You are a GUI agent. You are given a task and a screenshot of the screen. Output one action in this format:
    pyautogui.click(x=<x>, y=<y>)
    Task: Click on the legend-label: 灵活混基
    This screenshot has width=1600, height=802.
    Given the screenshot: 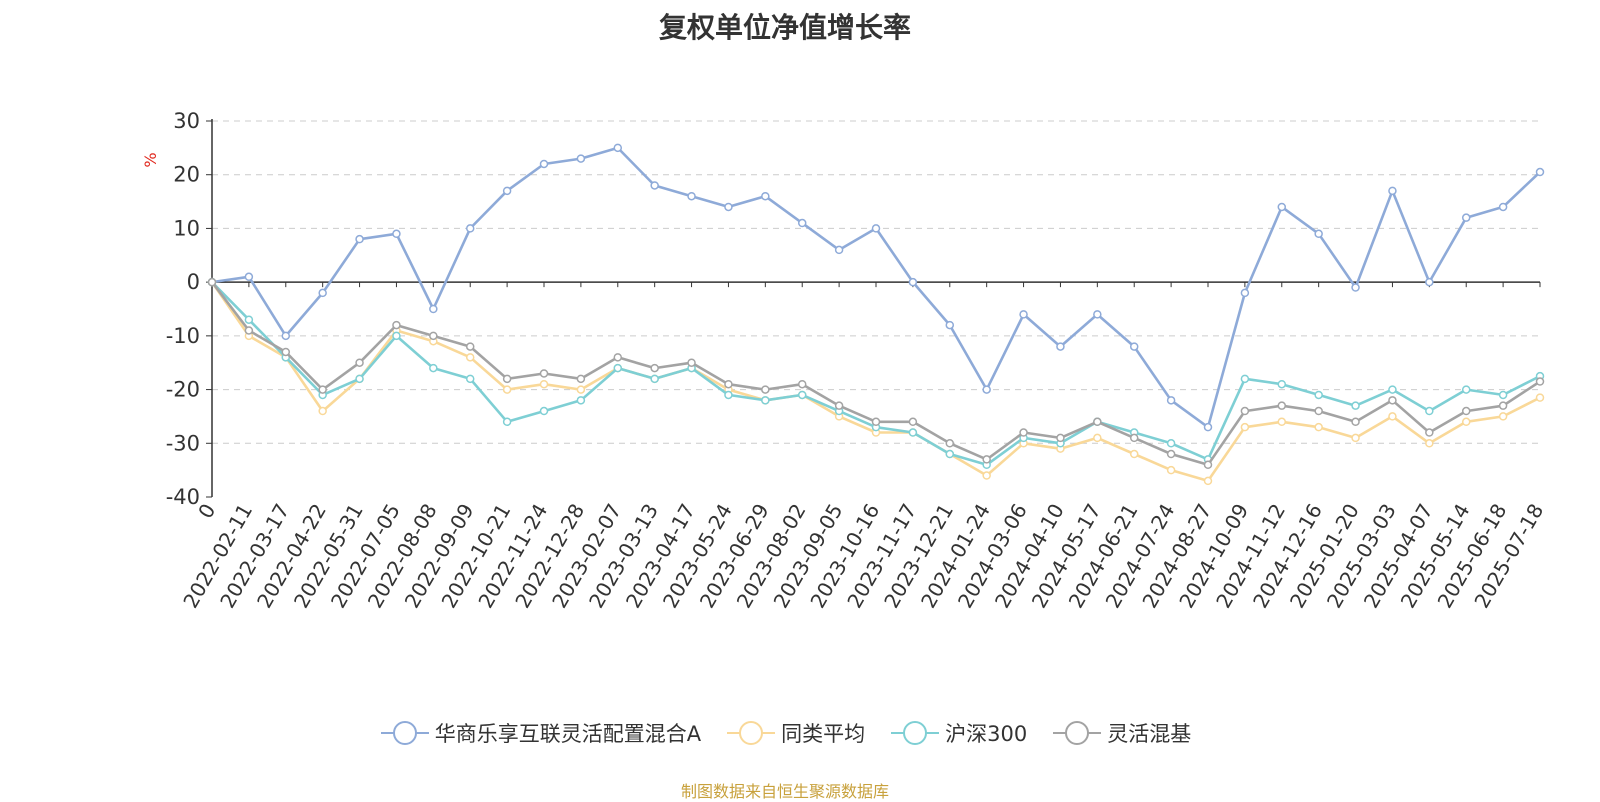 What is the action you would take?
    pyautogui.click(x=1149, y=734)
    